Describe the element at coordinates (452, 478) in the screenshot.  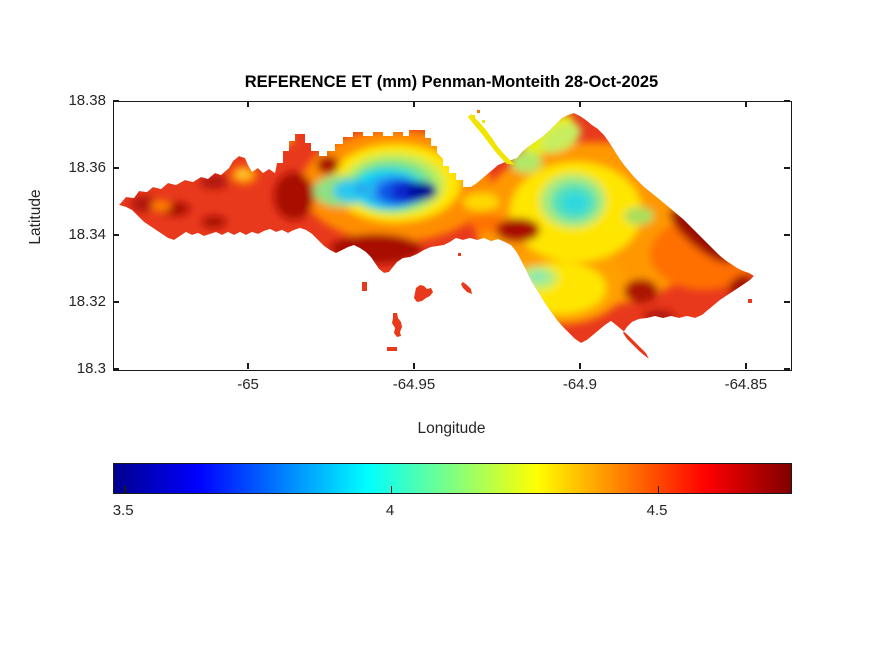
I see `colorbar` at that location.